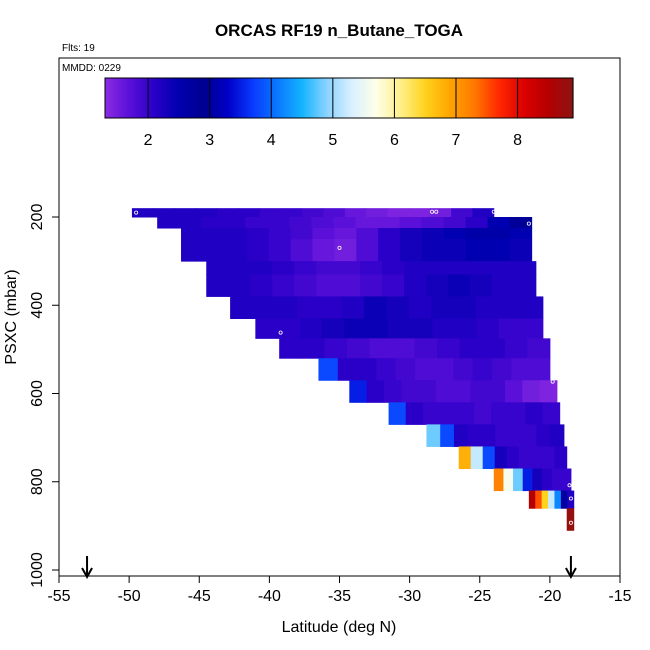 This screenshot has height=650, width=650. What do you see at coordinates (339, 627) in the screenshot?
I see `x-axis-label: Latitude (deg N)` at bounding box center [339, 627].